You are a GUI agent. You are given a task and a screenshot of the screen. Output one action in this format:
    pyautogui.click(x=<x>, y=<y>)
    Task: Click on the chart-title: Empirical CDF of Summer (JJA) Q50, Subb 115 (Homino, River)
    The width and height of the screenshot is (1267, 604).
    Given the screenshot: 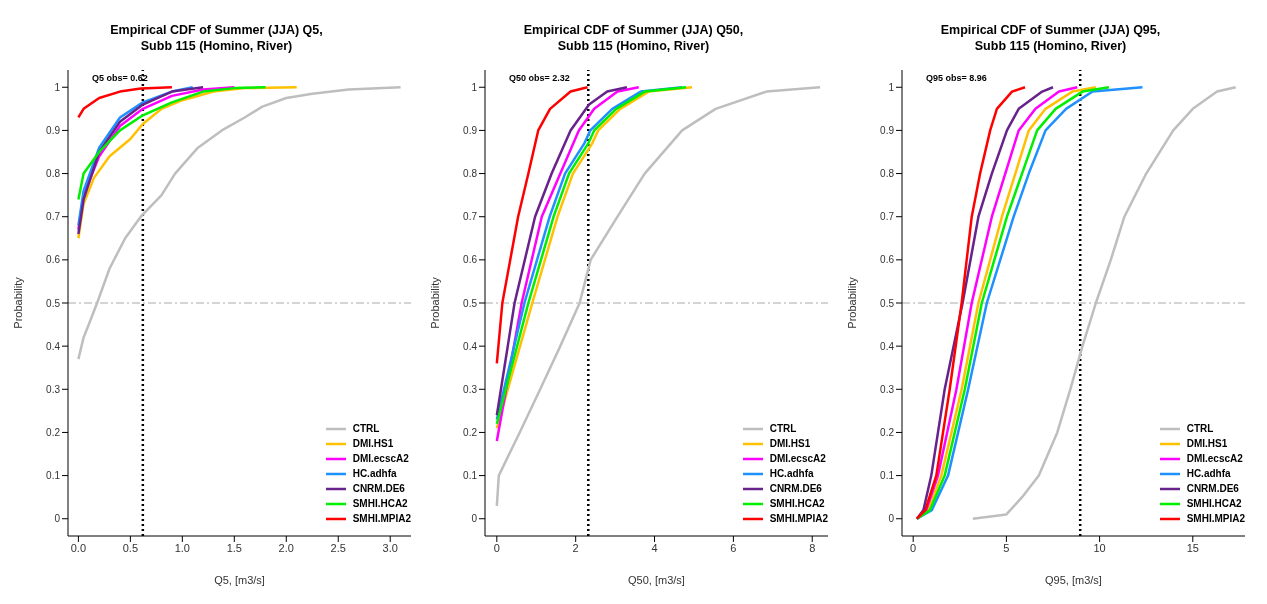 What is the action you would take?
    pyautogui.click(x=633, y=38)
    